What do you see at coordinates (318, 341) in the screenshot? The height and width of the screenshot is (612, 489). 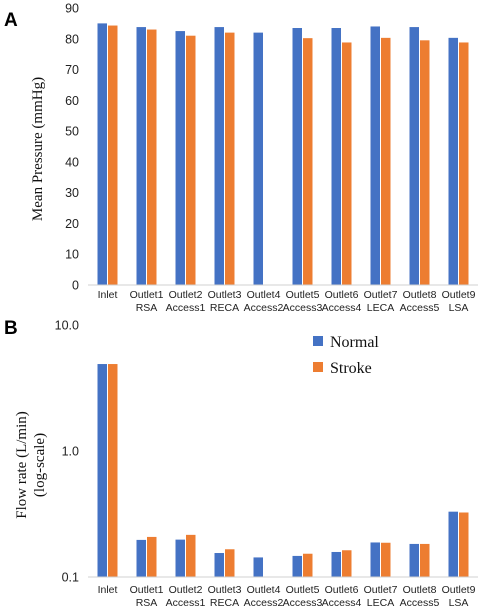 I see `legend-normal-swatch` at bounding box center [318, 341].